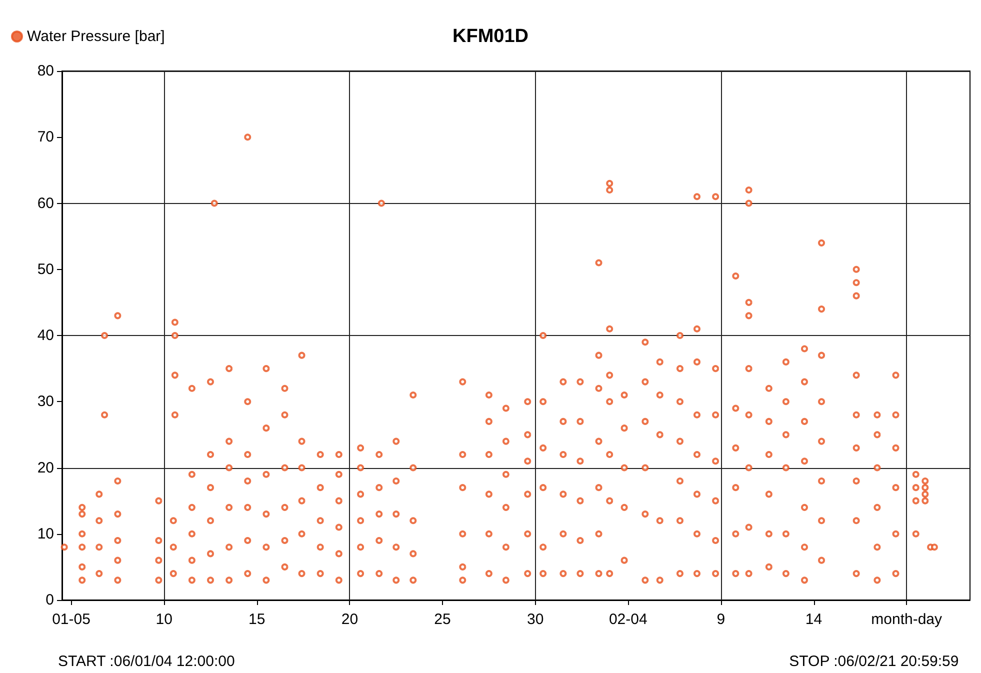 The width and height of the screenshot is (981, 673). I want to click on x-tick-label: 01-05, so click(71, 619).